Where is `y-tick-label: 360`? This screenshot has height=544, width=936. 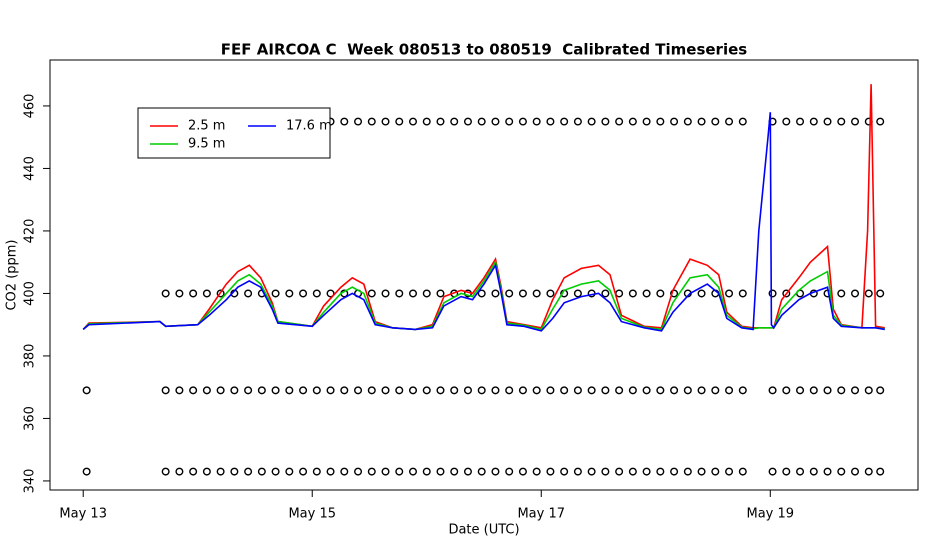
y-tick-label: 360 is located at coordinates (30, 418).